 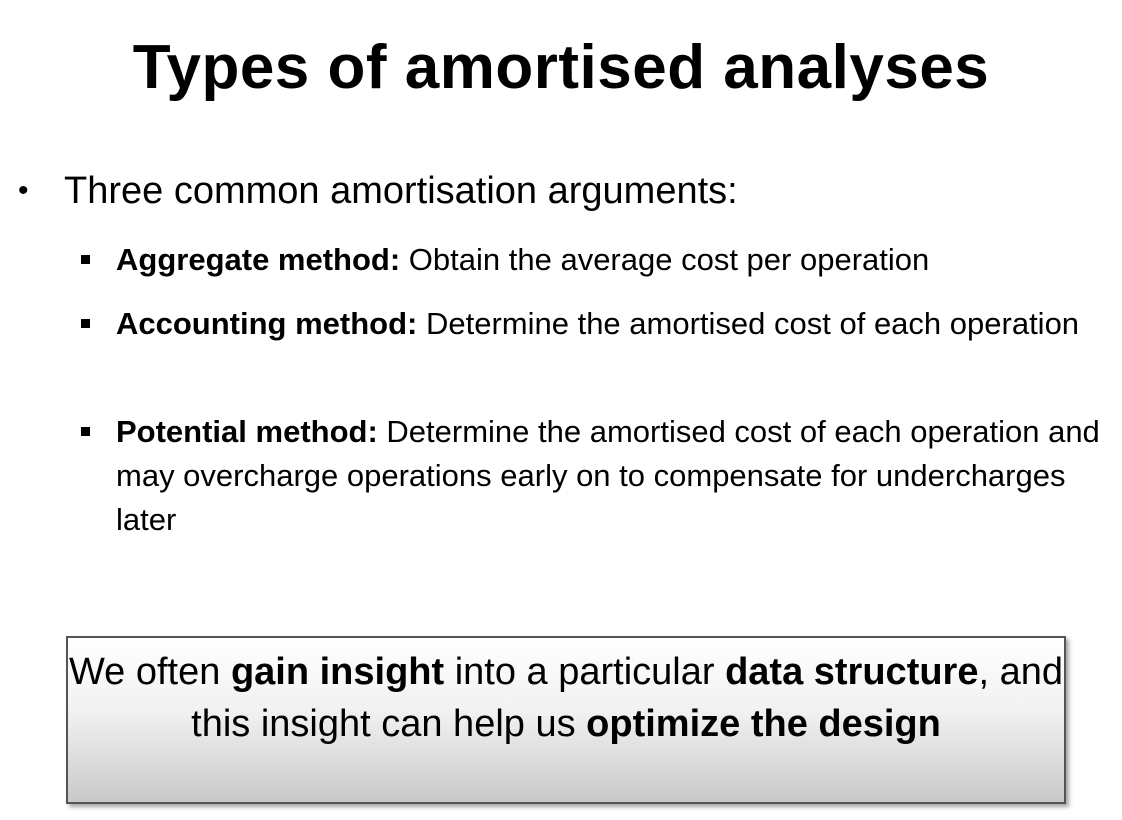 What do you see at coordinates (267, 323) in the screenshot?
I see `term-accounting-method: Accounting method:` at bounding box center [267, 323].